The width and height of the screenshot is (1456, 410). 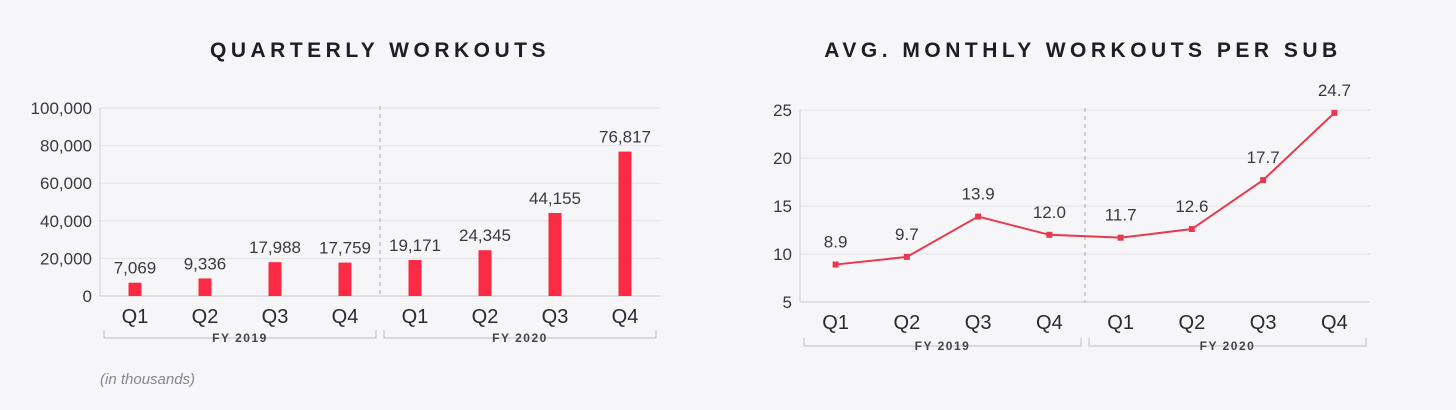 What do you see at coordinates (978, 194) in the screenshot?
I see `data-label: 13.9` at bounding box center [978, 194].